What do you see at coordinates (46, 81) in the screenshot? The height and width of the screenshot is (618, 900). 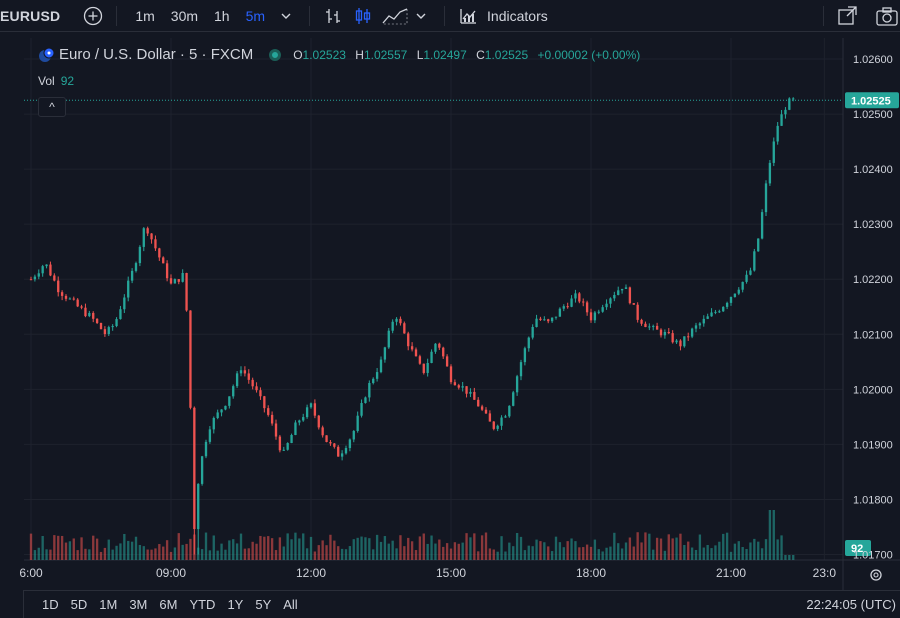 I see `volume-label: Vol` at bounding box center [46, 81].